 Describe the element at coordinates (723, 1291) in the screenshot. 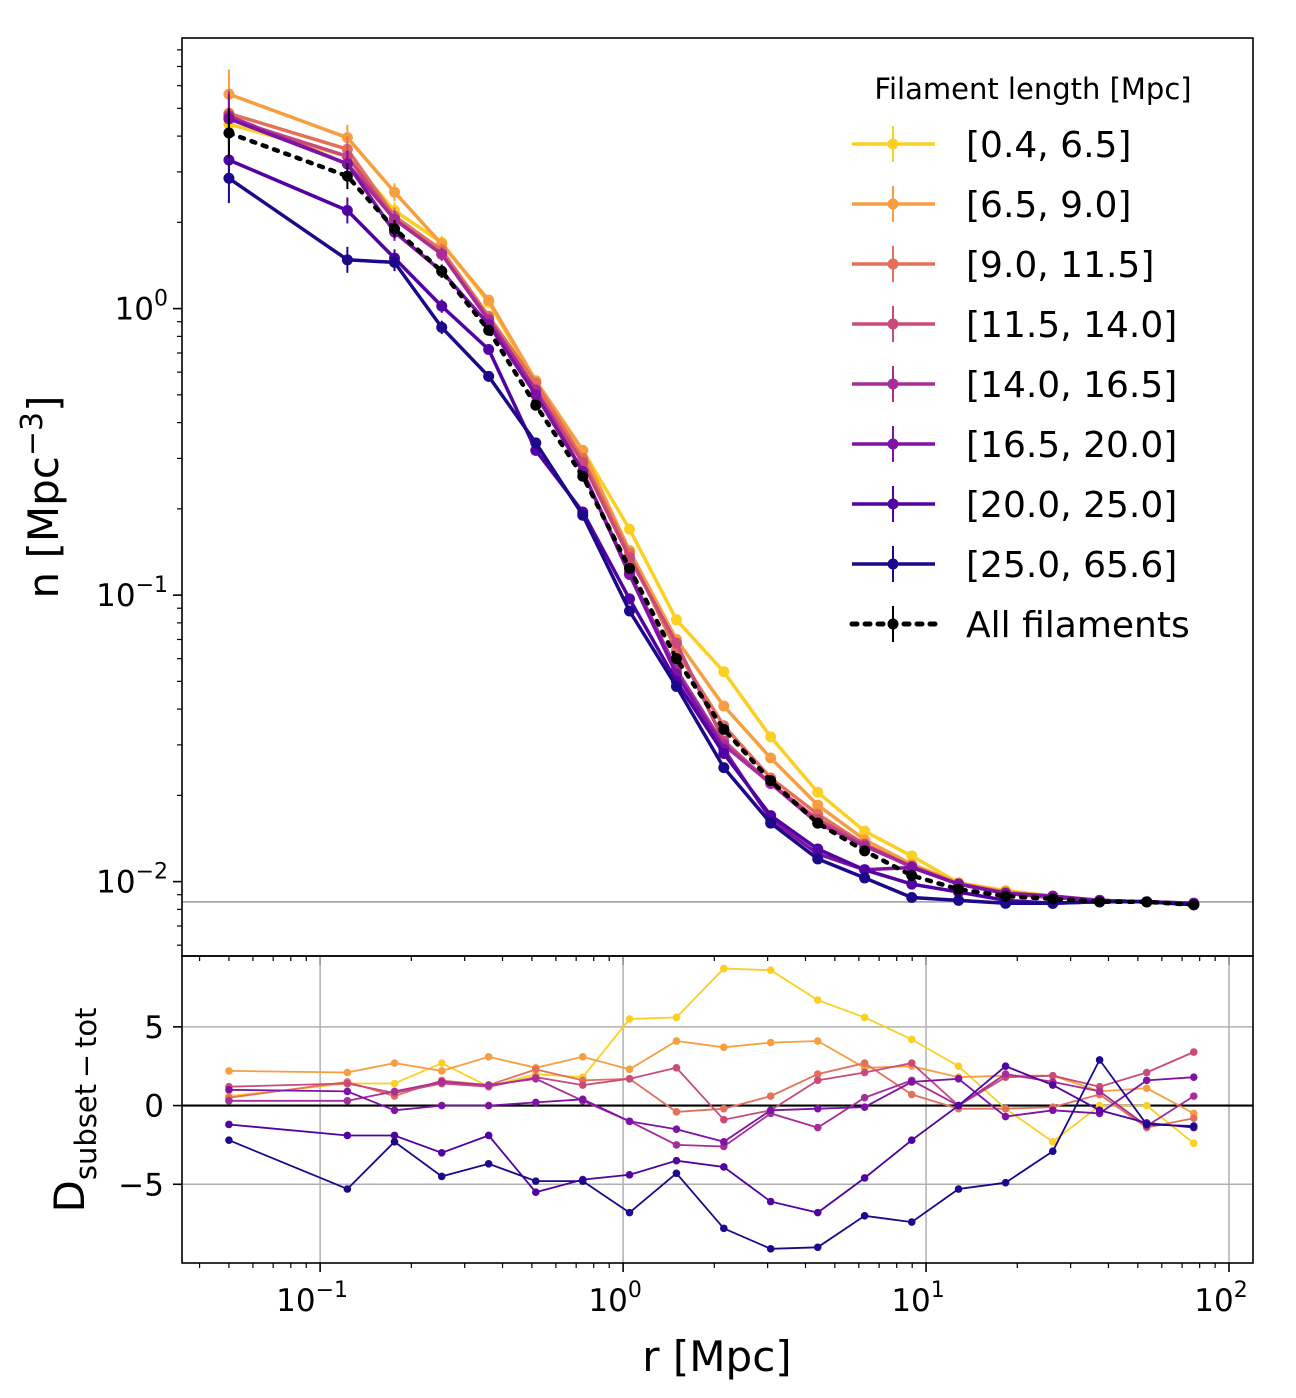

I see `bottom-x-ticks: 10⁻¹ 10⁰ 10¹ 10²` at that location.